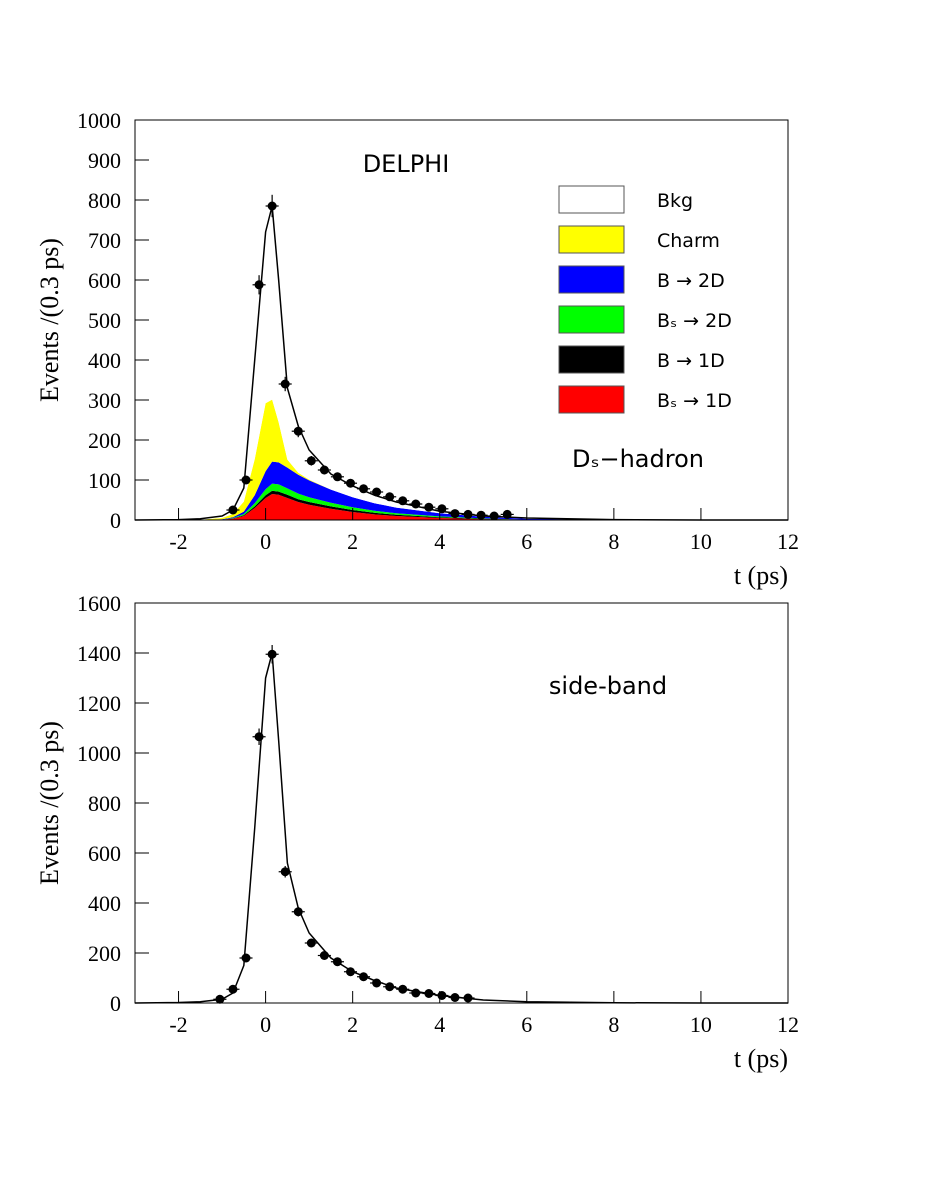 The height and width of the screenshot is (1199, 926). What do you see at coordinates (49, 320) in the screenshot?
I see `y-axis-label: Events /(0.3 ps)` at bounding box center [49, 320].